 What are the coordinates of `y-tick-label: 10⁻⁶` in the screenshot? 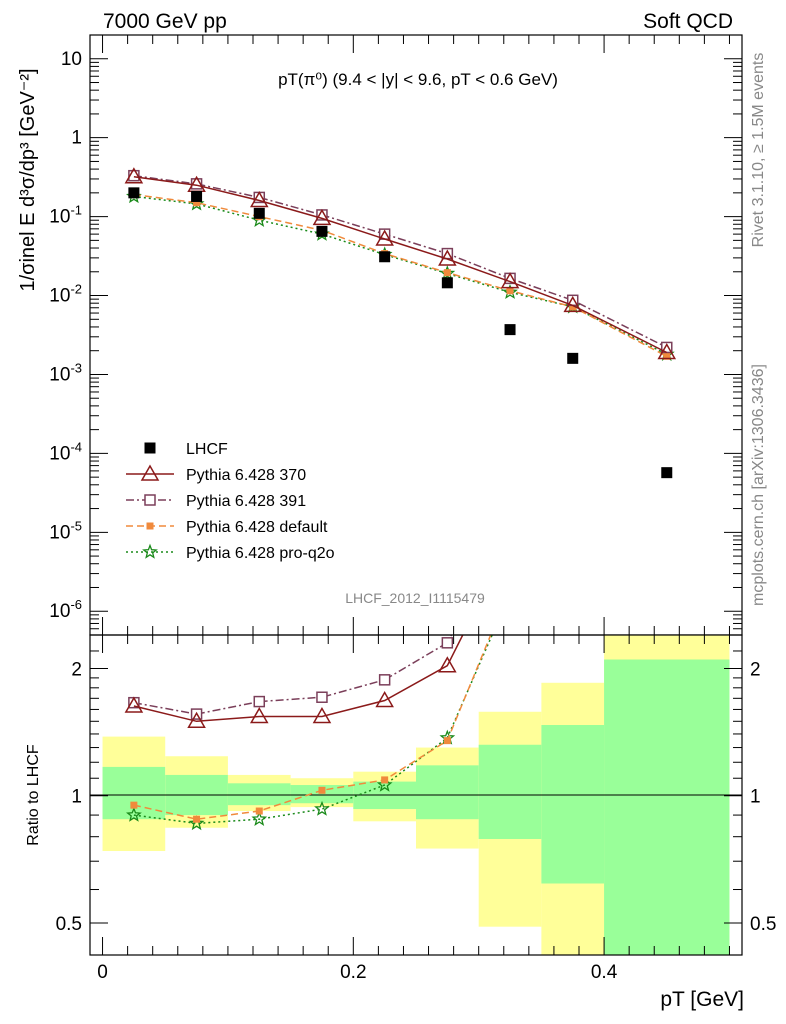 It's located at (65, 609).